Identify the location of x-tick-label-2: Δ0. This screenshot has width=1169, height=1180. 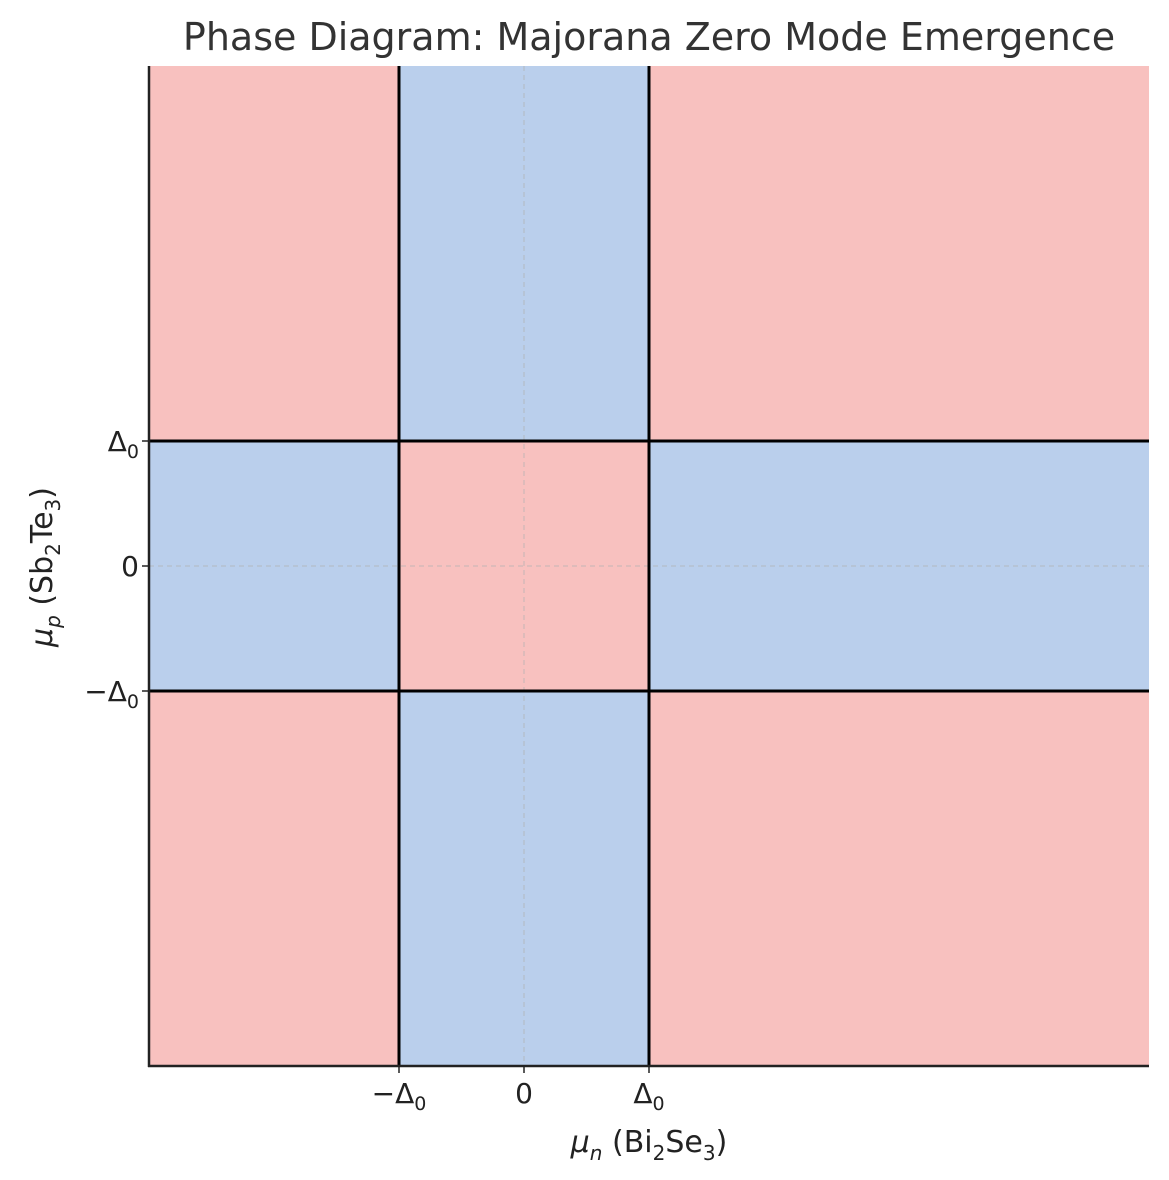
(648, 1096).